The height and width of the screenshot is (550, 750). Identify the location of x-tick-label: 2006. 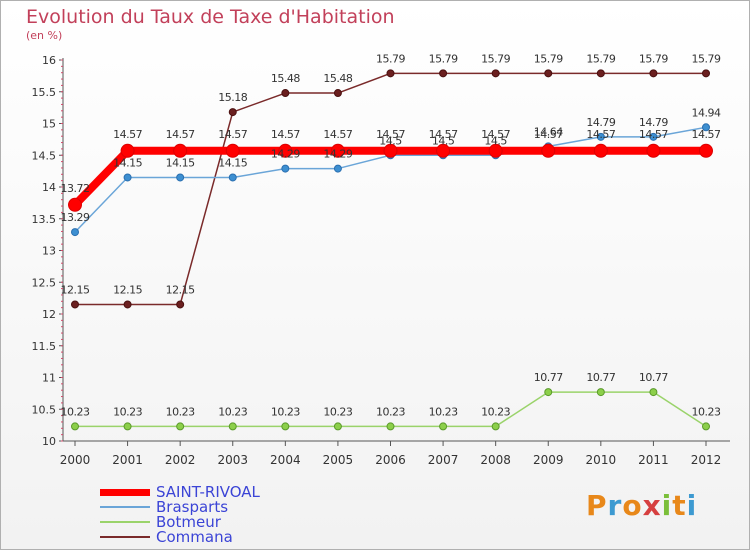
(390, 460).